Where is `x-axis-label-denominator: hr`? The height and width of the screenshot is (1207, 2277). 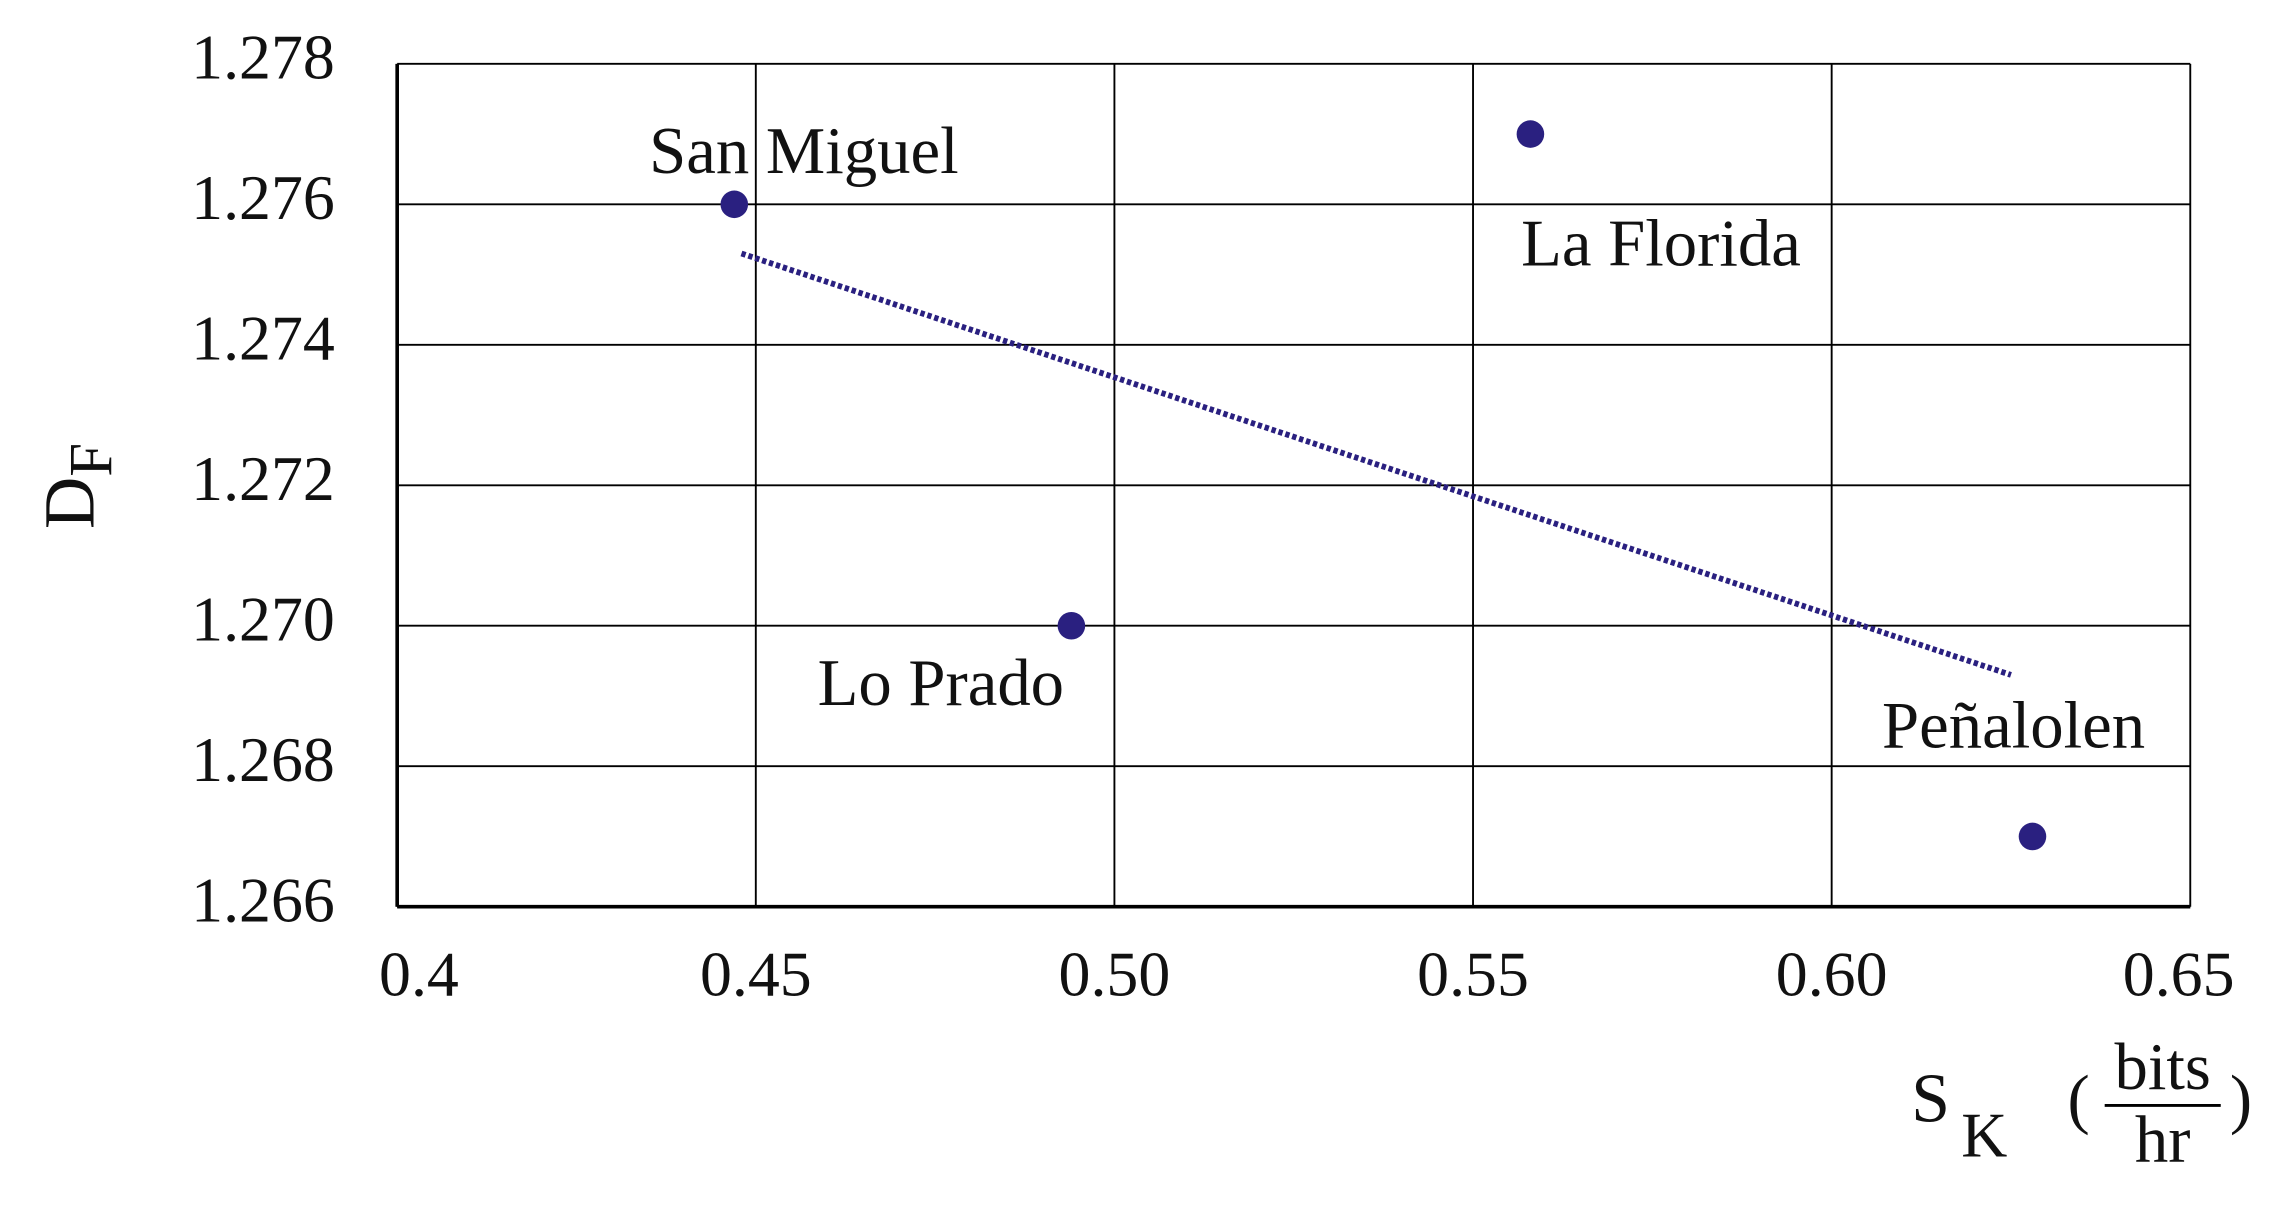 x-axis-label-denominator: hr is located at coordinates (2163, 1139).